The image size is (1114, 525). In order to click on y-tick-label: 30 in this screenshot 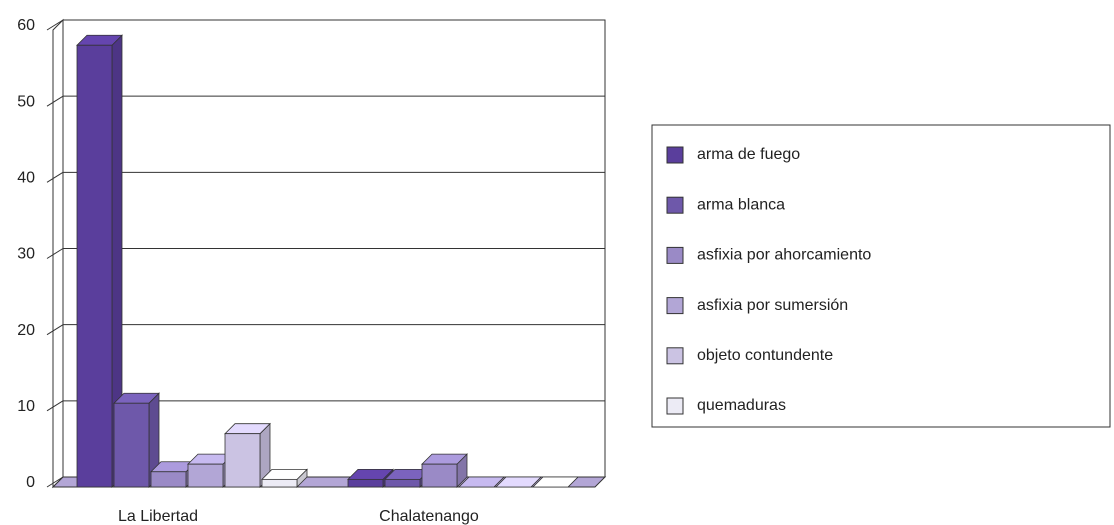, I will do `click(26, 254)`.